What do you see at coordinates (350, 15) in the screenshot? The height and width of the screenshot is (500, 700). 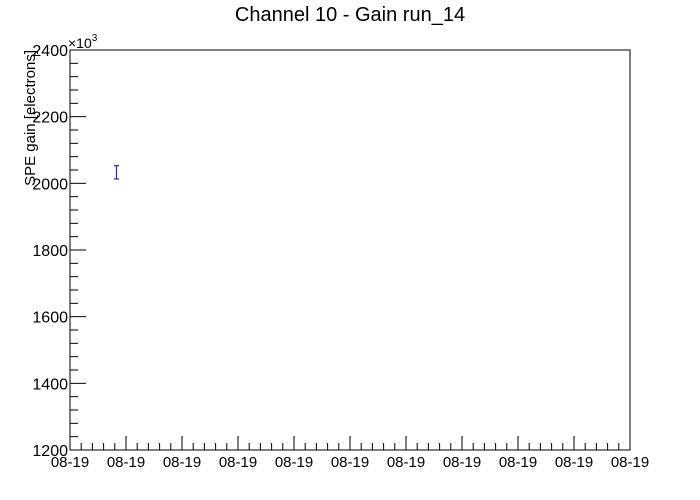 I see `chart-title: Channel 10 - Gain run_14` at bounding box center [350, 15].